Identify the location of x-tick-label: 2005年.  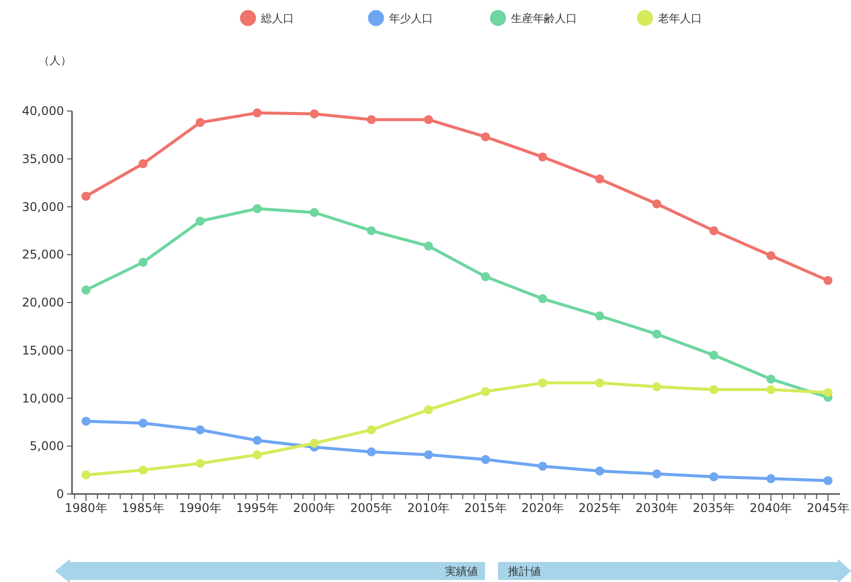
(371, 508).